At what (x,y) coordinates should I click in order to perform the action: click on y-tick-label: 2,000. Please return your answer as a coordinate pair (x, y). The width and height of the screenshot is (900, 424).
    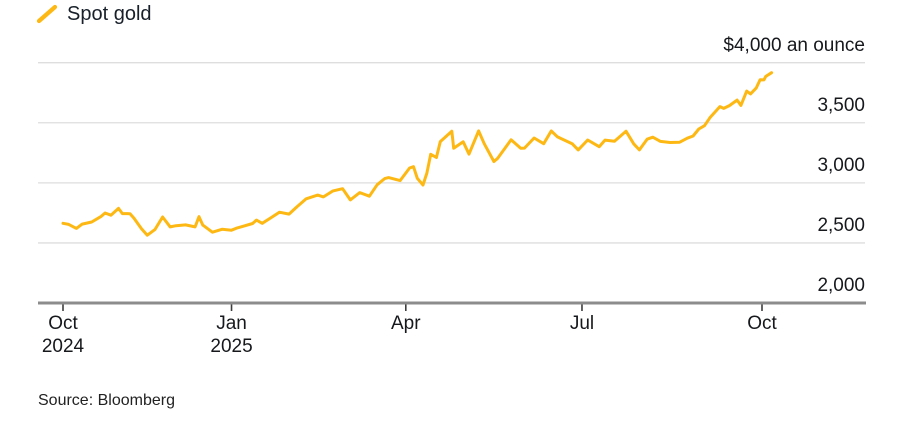
    Looking at the image, I should click on (841, 285).